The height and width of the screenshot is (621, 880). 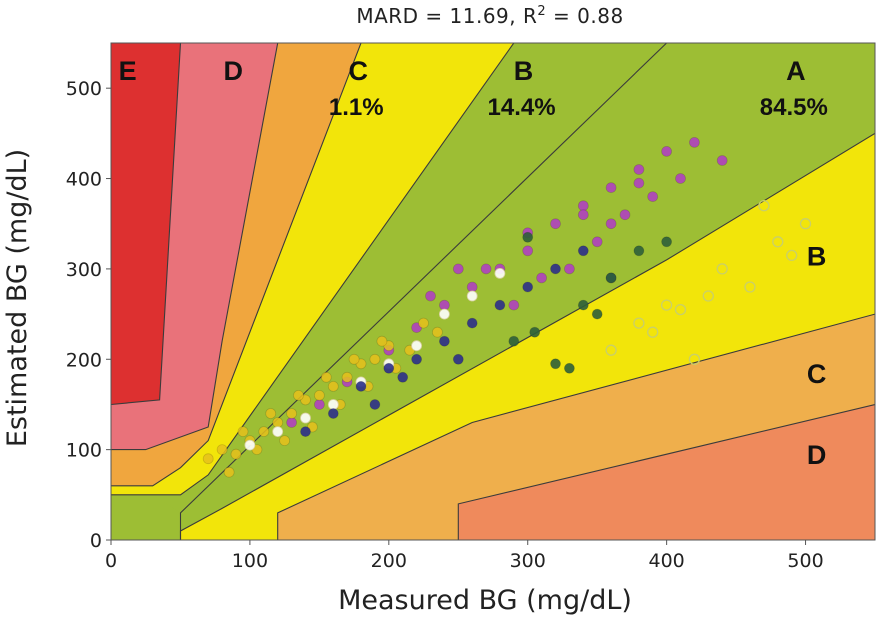 I want to click on zone-a-corner-region, so click(x=146, y=517).